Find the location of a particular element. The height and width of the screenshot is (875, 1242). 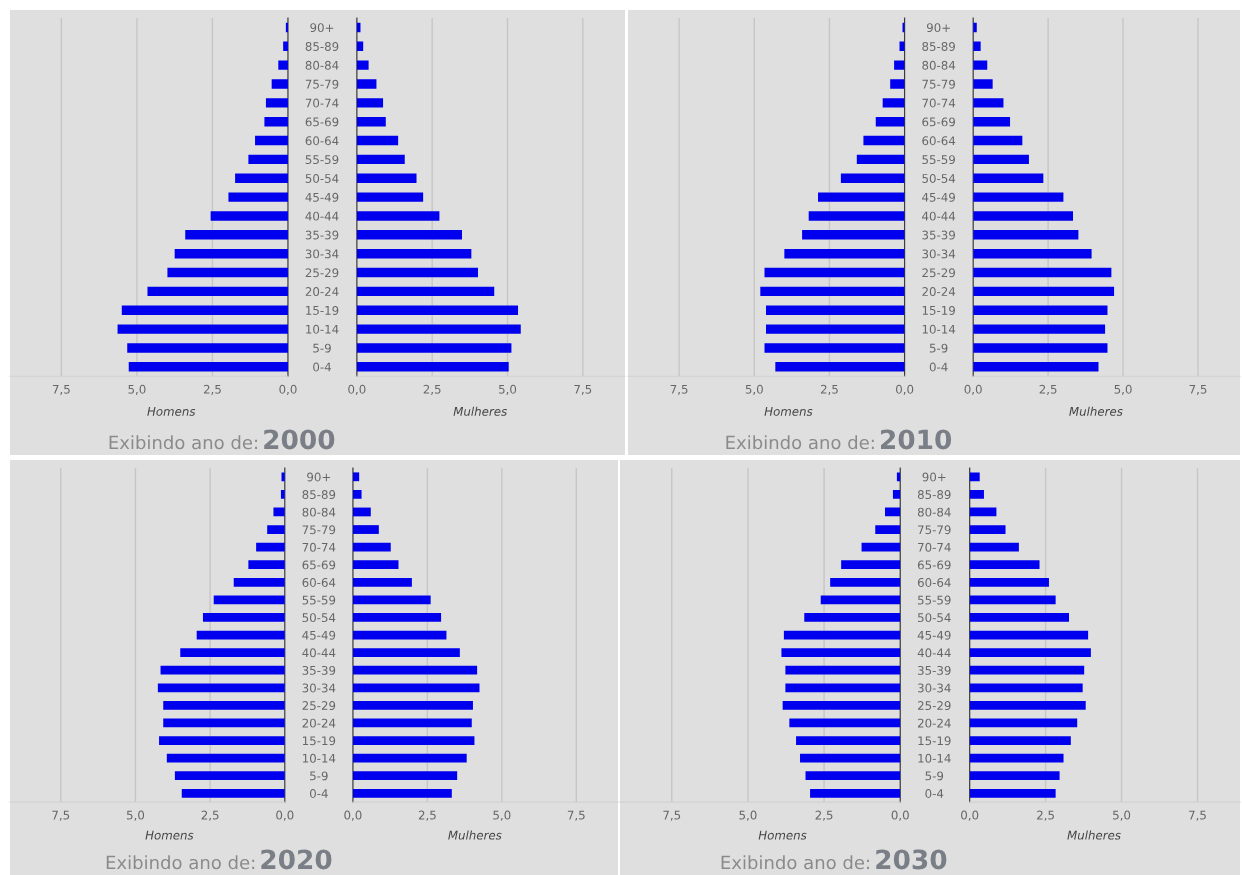

y-tick-label: 40-44 is located at coordinates (934, 653).